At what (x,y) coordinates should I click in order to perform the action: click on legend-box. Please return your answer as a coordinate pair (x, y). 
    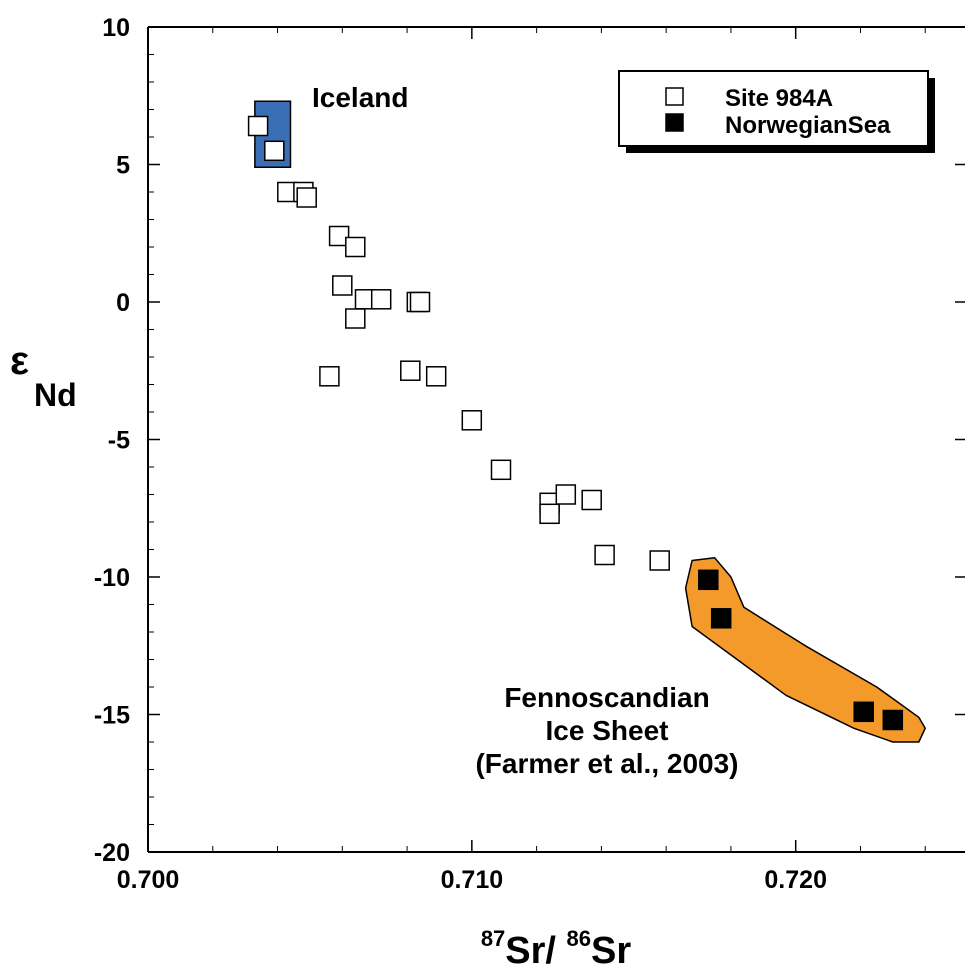
    Looking at the image, I should click on (773, 108).